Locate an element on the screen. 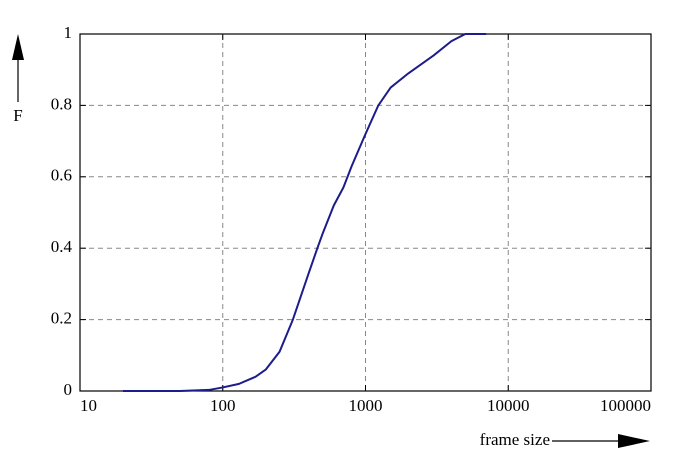  y-tick-label: 0.2 is located at coordinates (61, 318).